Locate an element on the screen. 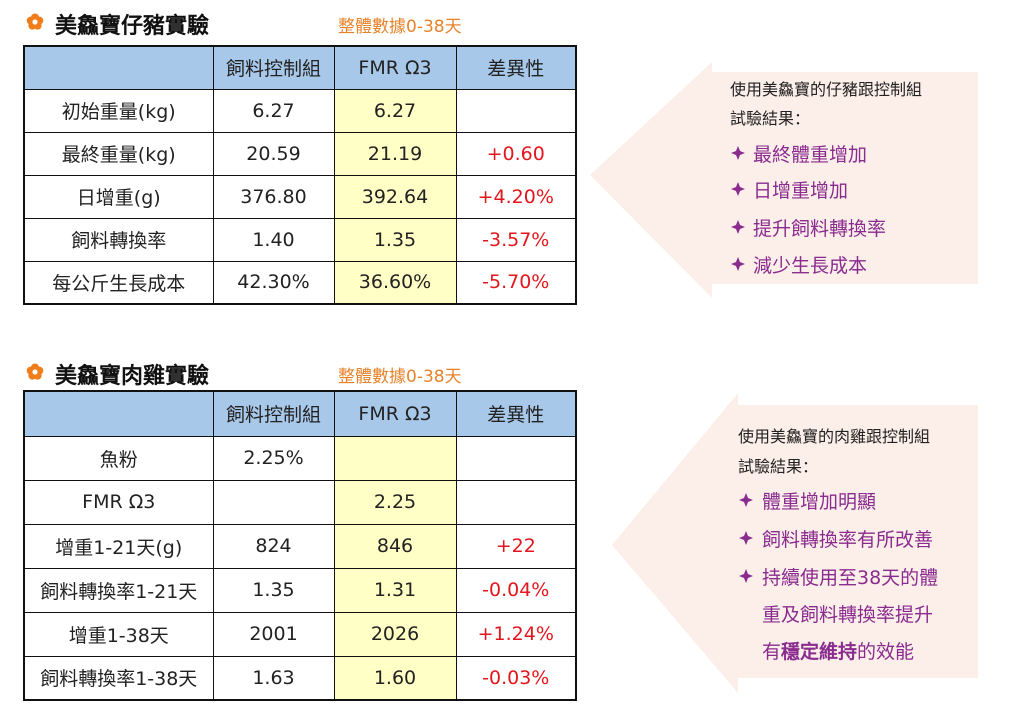  table-cell: +22 is located at coordinates (516, 546).